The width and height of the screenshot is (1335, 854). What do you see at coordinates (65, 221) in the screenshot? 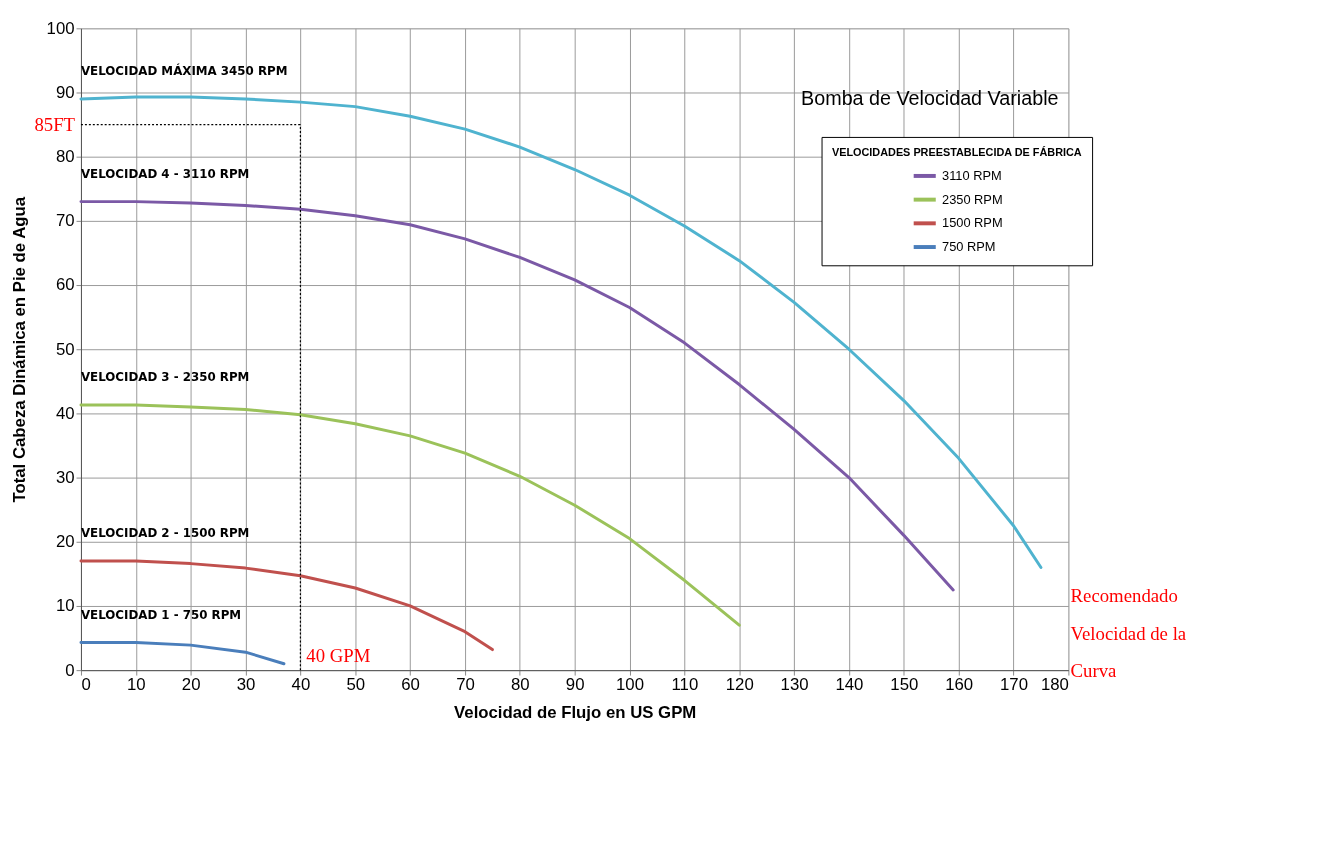
I see `y-tick-label: 70` at bounding box center [65, 221].